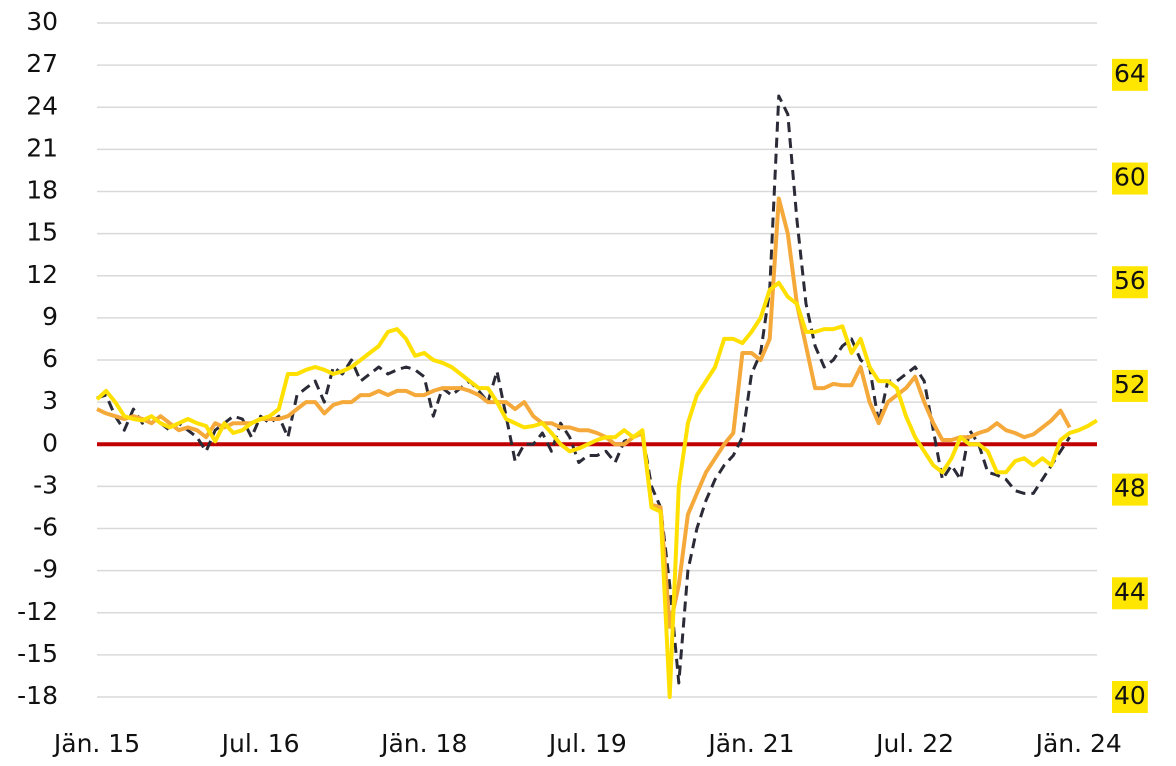  What do you see at coordinates (50, 442) in the screenshot?
I see `y-tick-label: 0` at bounding box center [50, 442].